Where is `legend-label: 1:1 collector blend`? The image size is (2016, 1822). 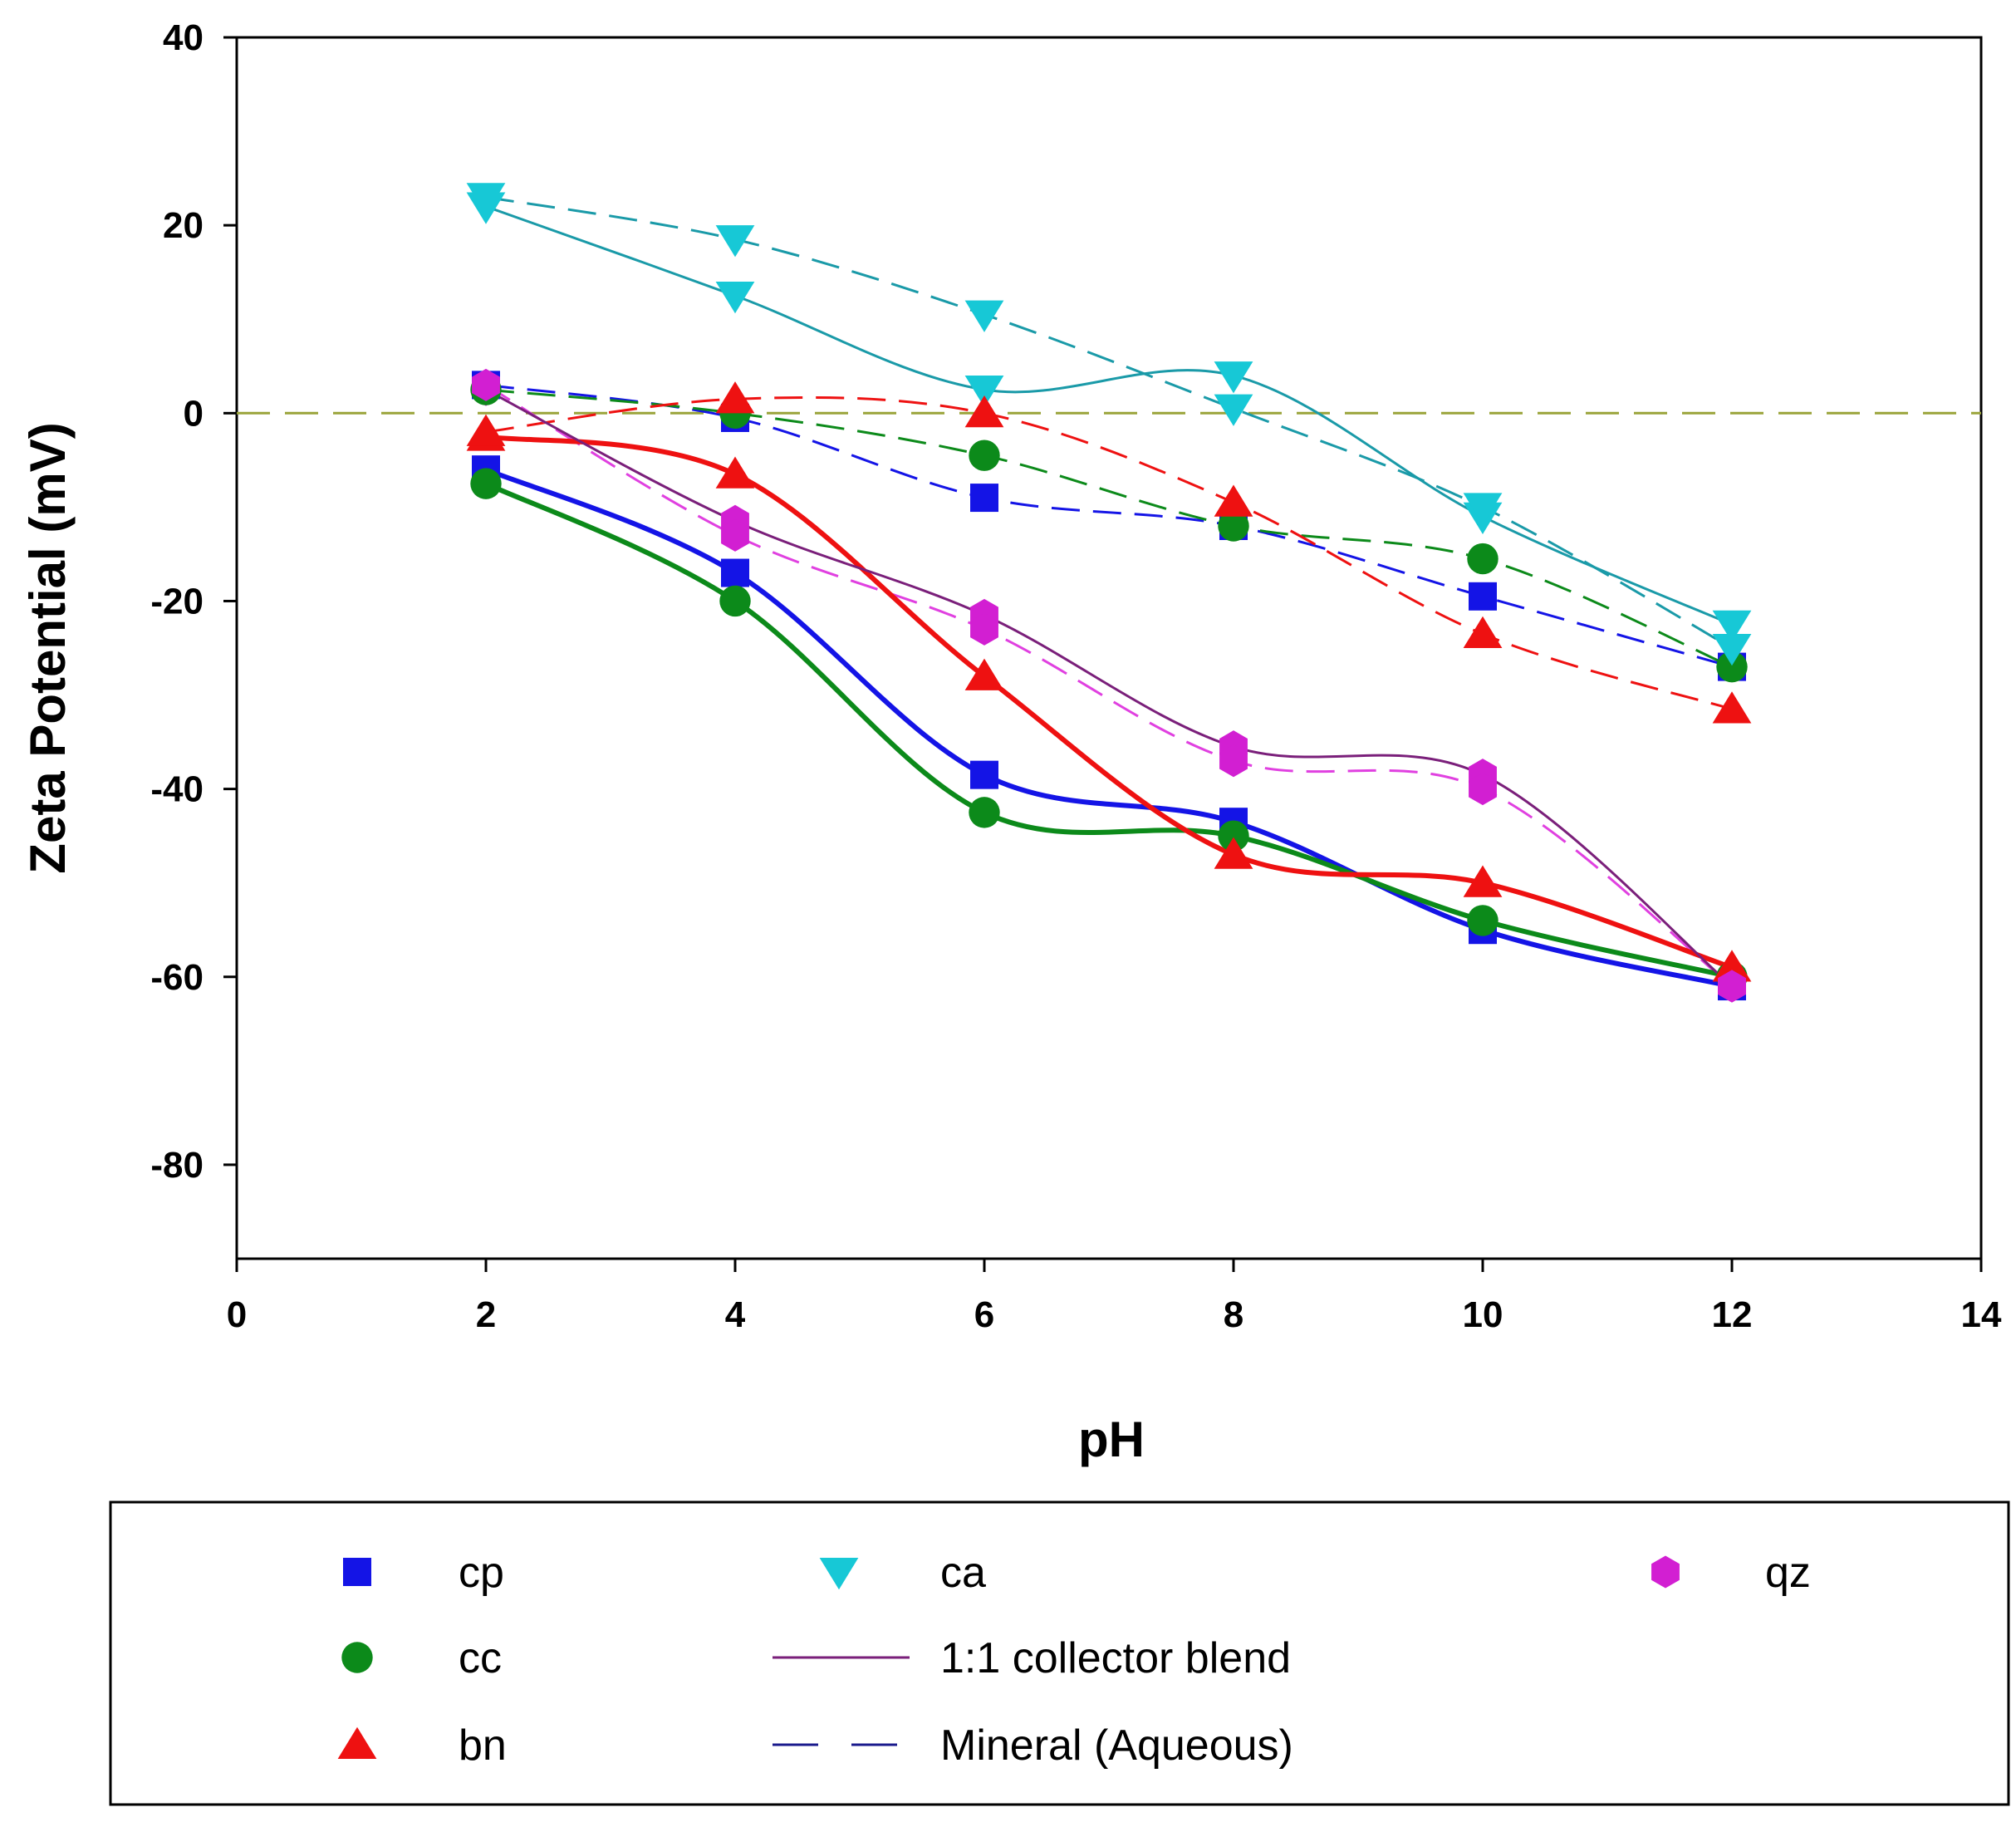 legend-label: 1:1 collector blend is located at coordinates (1115, 1658).